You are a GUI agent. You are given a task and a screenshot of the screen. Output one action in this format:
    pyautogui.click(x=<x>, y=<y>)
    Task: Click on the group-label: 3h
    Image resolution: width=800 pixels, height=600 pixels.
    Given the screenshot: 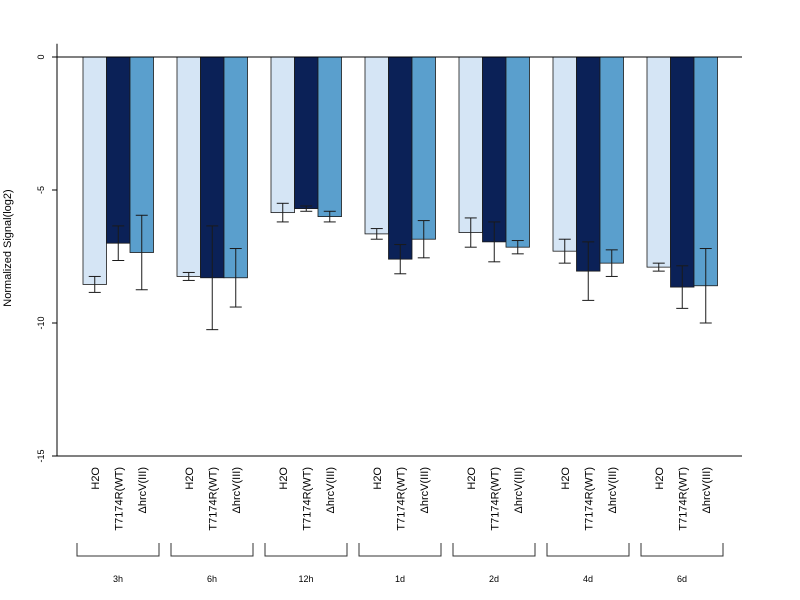 What is the action you would take?
    pyautogui.click(x=118, y=579)
    